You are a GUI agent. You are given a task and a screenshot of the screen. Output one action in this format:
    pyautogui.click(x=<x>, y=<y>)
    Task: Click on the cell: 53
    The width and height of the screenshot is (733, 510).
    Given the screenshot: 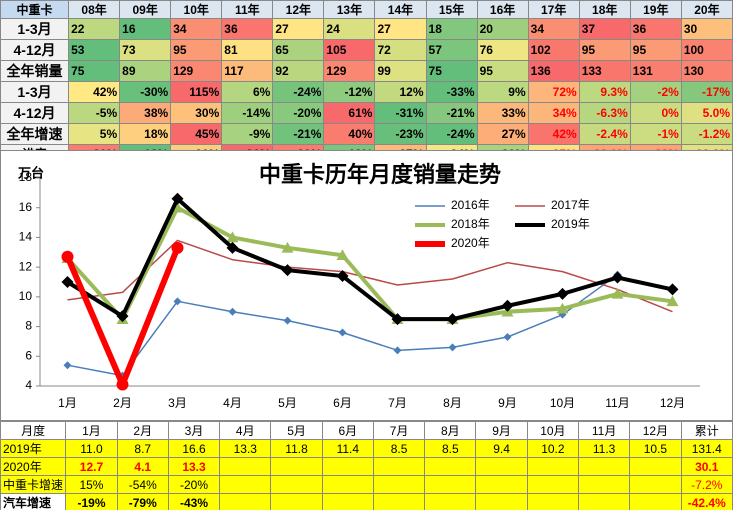 What is the action you would take?
    pyautogui.click(x=94, y=50)
    